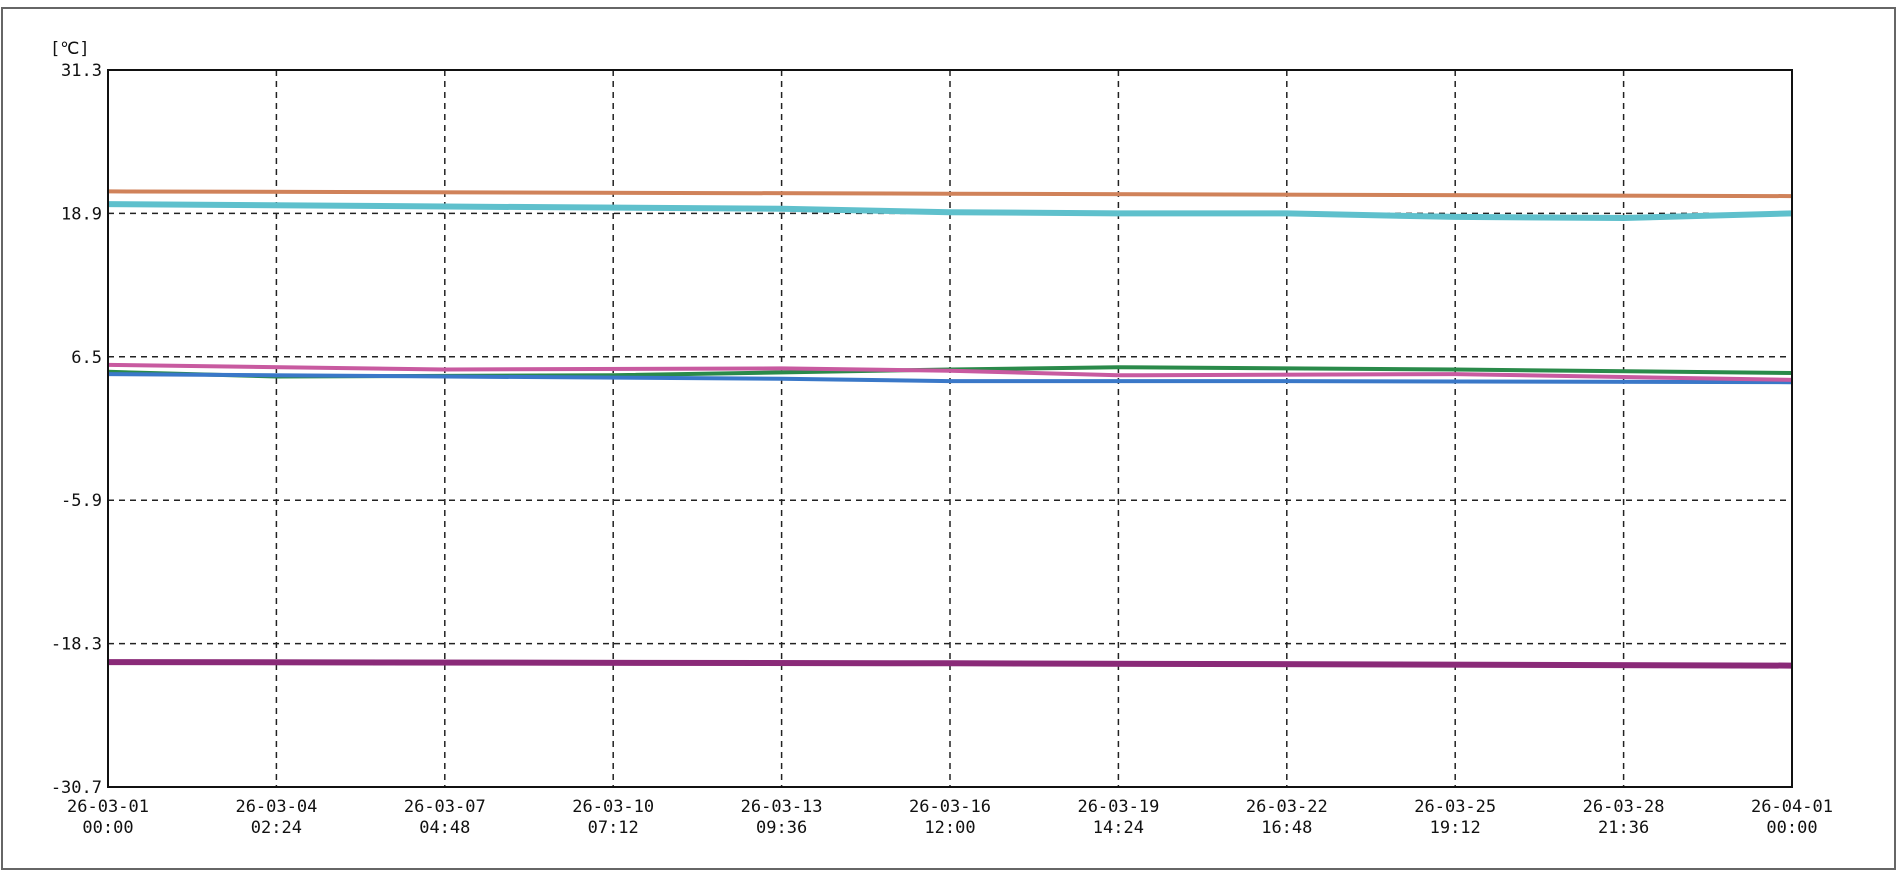  Describe the element at coordinates (76, 429) in the screenshot. I see `y-tick-labels: 31.3 18.9 6.5 -5.9 -18.3 -30.7` at that location.